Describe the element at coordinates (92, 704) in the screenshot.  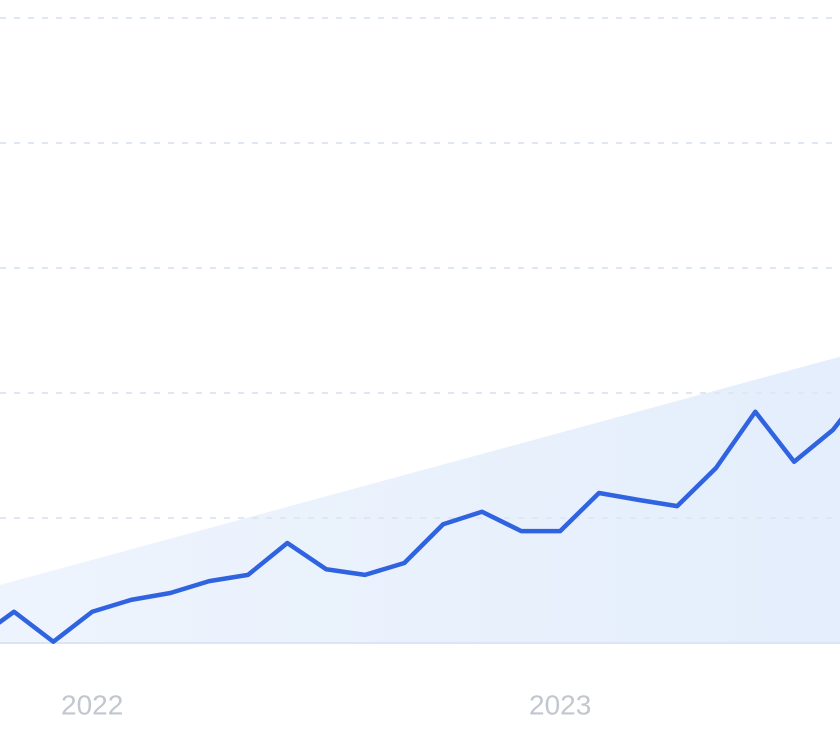
I see `x-tick-label: 2022` at that location.